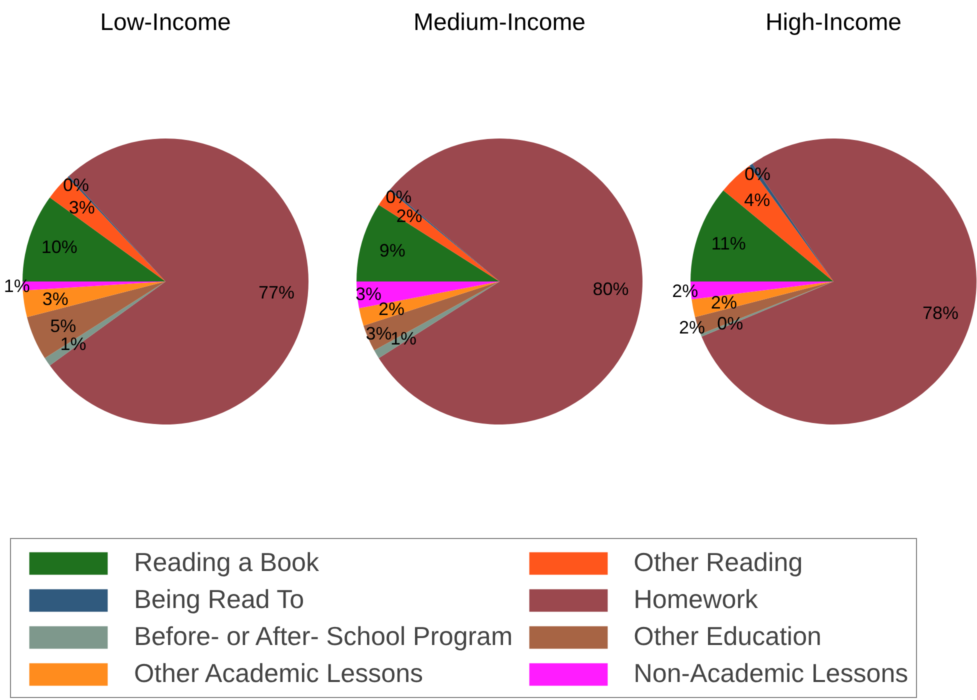  I want to click on legend-label: Being Read To, so click(219, 599).